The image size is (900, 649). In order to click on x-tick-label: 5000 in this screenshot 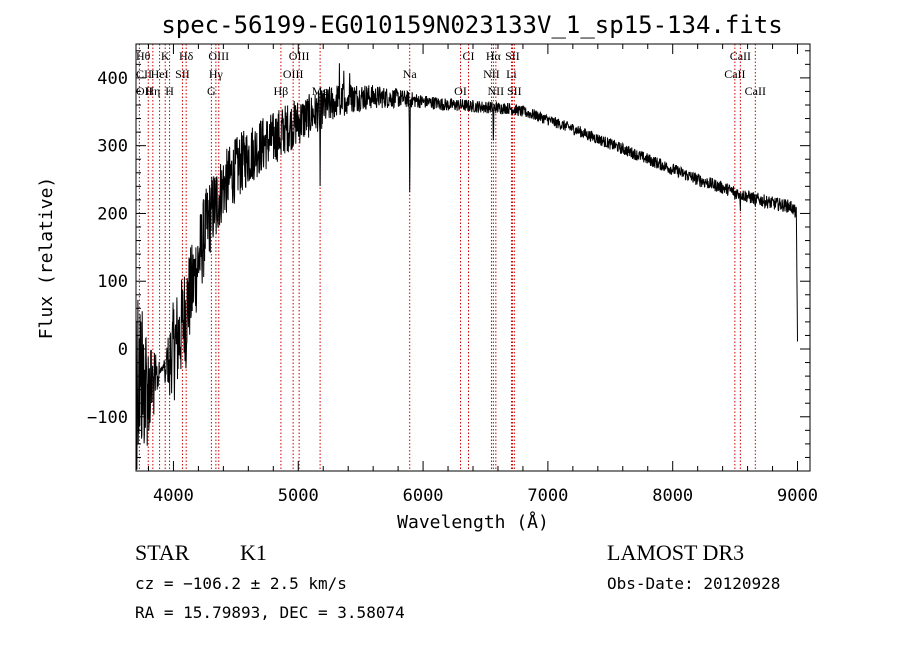, I will do `click(298, 496)`.